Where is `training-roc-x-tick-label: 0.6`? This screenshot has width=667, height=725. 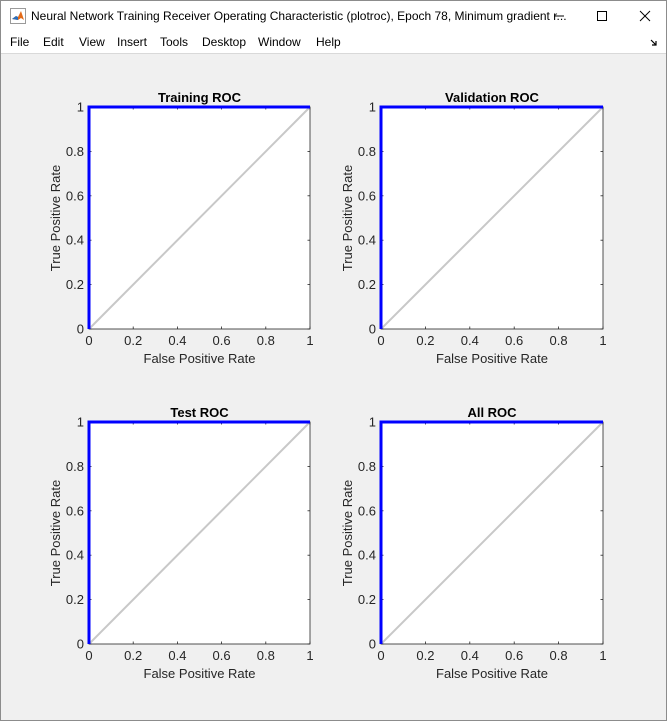 training-roc-x-tick-label: 0.6 is located at coordinates (222, 340).